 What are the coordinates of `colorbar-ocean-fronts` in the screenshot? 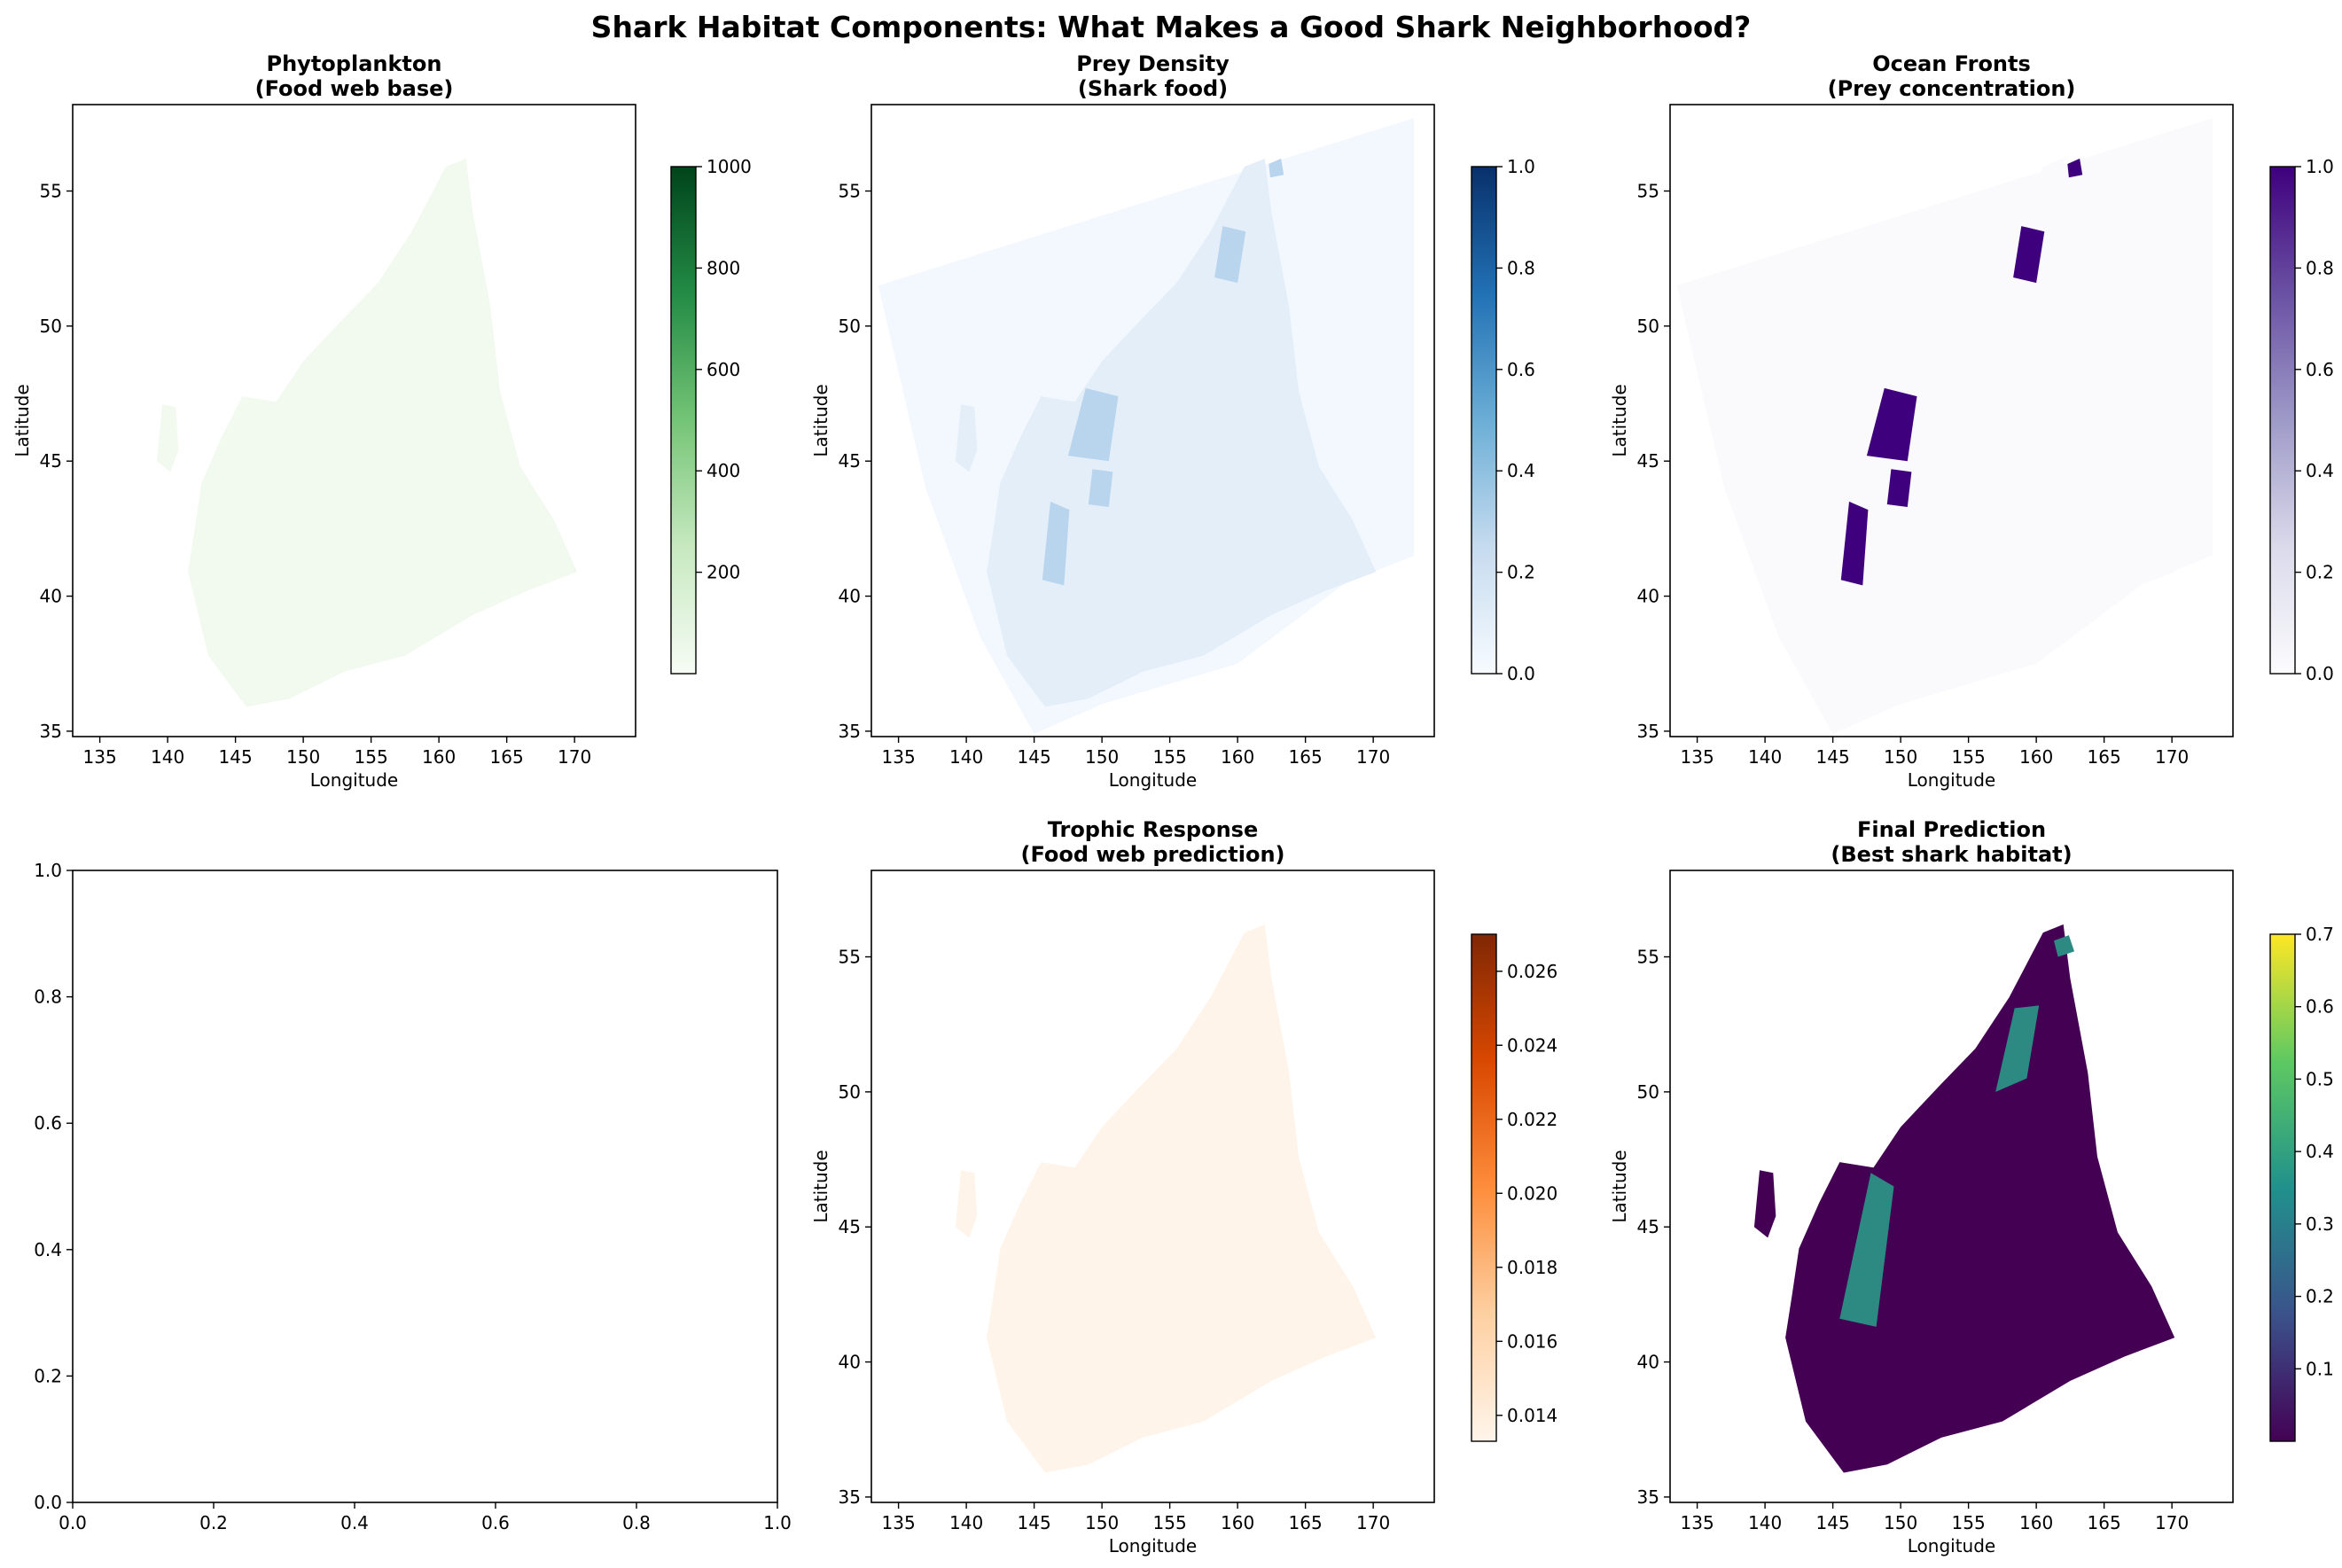 It's located at (2282, 420).